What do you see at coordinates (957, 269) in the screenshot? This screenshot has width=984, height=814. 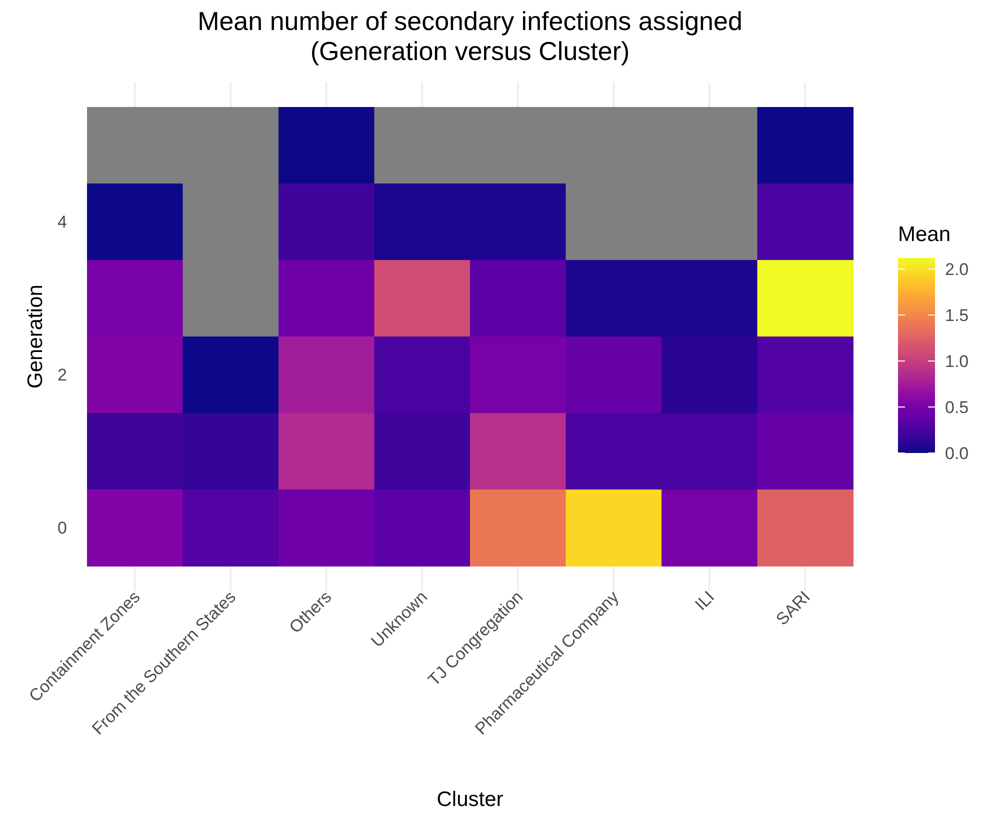 I see `color-bar-label: 2.0` at bounding box center [957, 269].